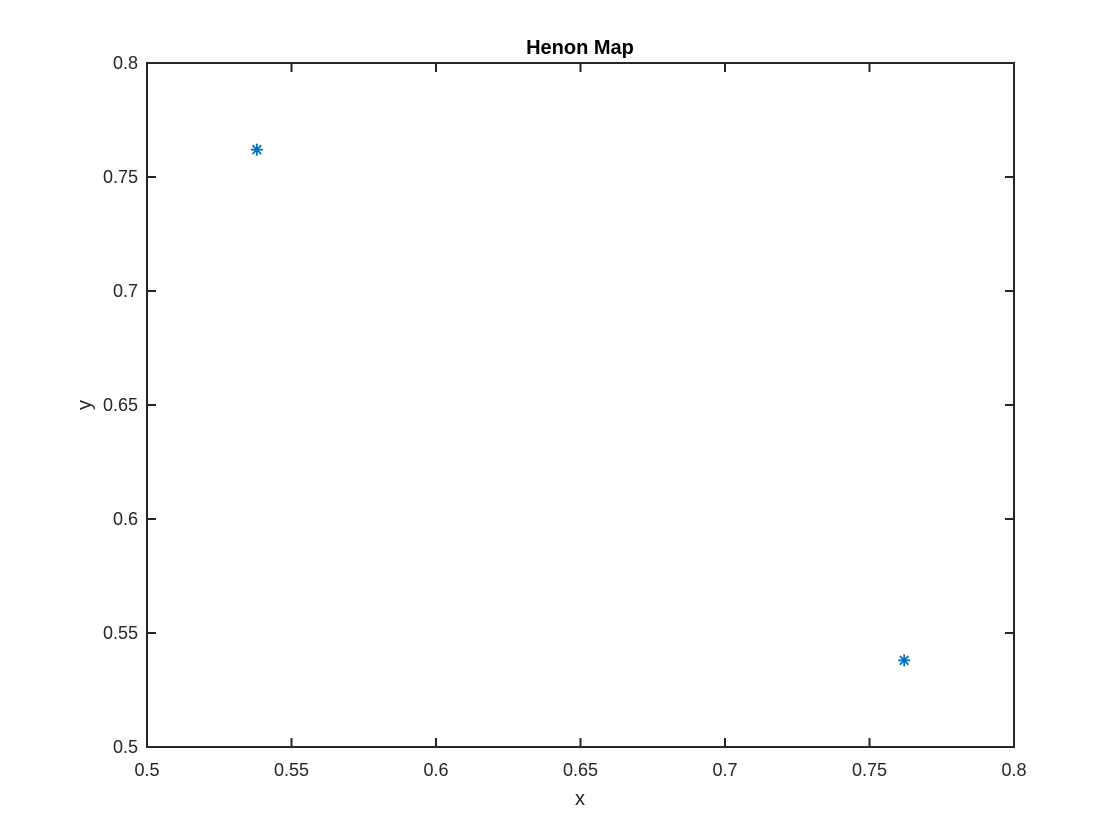  What do you see at coordinates (125, 63) in the screenshot?
I see `y-tick-label: 0.8` at bounding box center [125, 63].